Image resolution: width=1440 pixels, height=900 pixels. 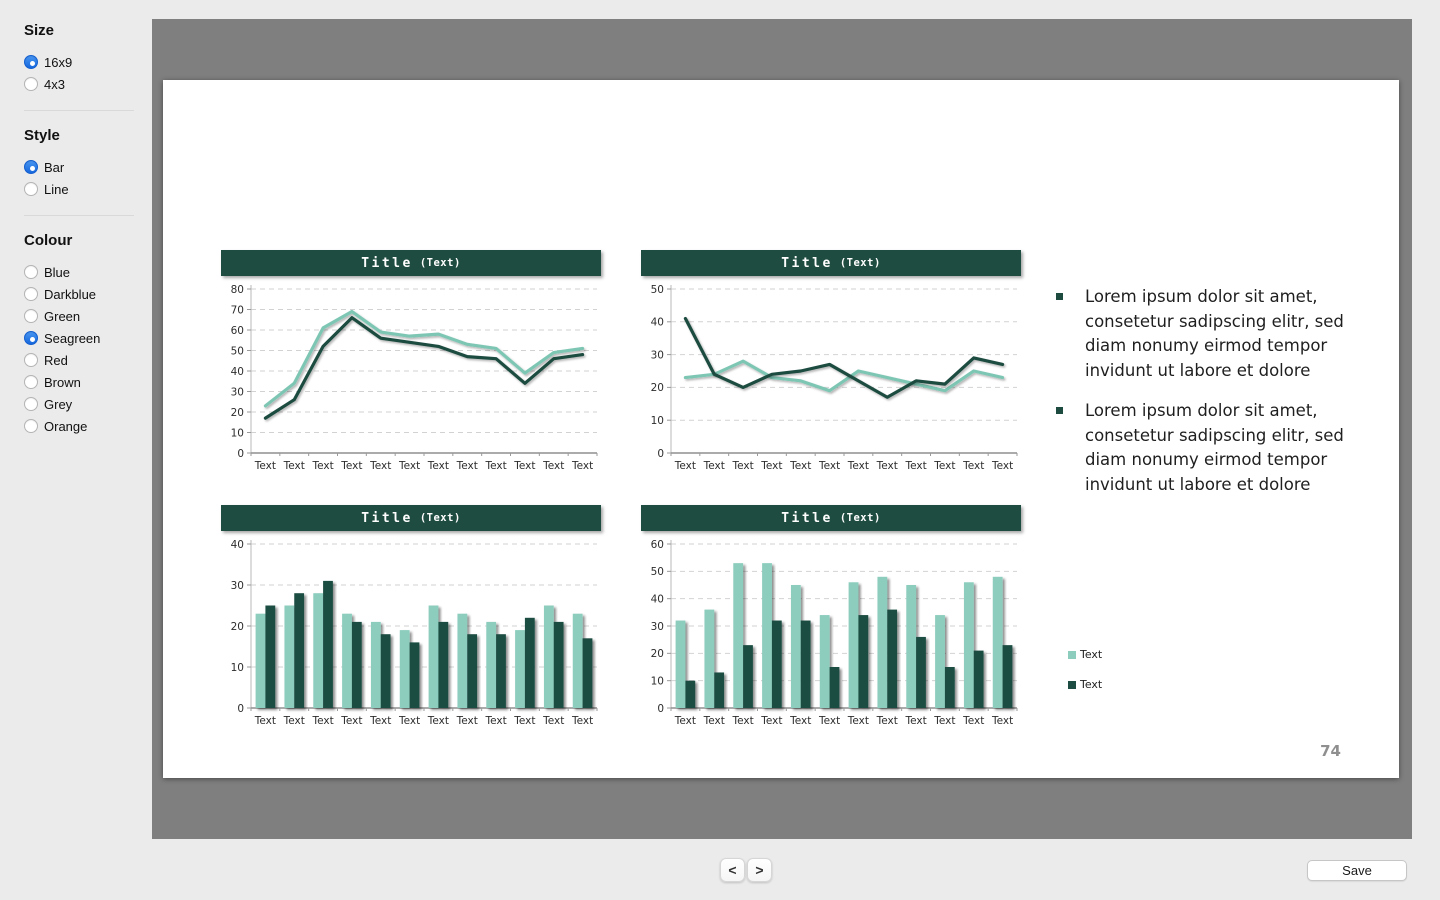 I want to click on radio-colour-orange: Orange, so click(x=83, y=426).